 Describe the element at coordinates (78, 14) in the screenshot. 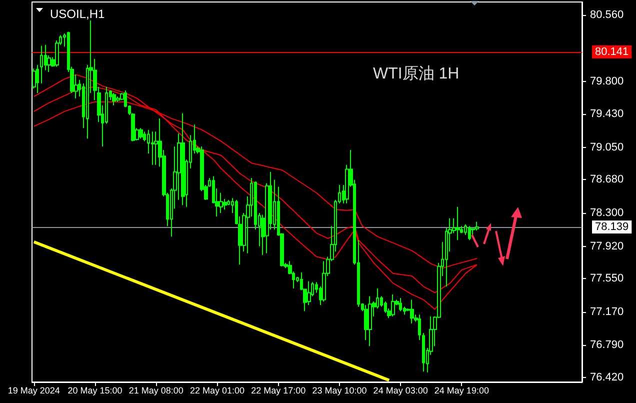

I see `chart-title: USOIL,H1` at that location.